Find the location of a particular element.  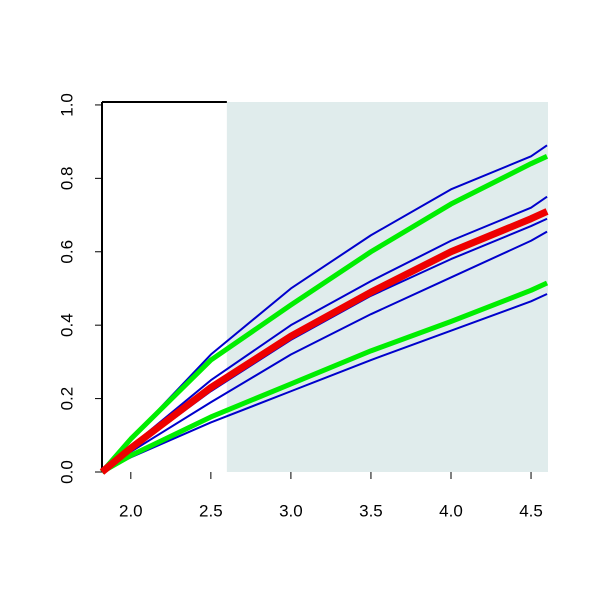

x-tick-label: 2.0 is located at coordinates (131, 510).